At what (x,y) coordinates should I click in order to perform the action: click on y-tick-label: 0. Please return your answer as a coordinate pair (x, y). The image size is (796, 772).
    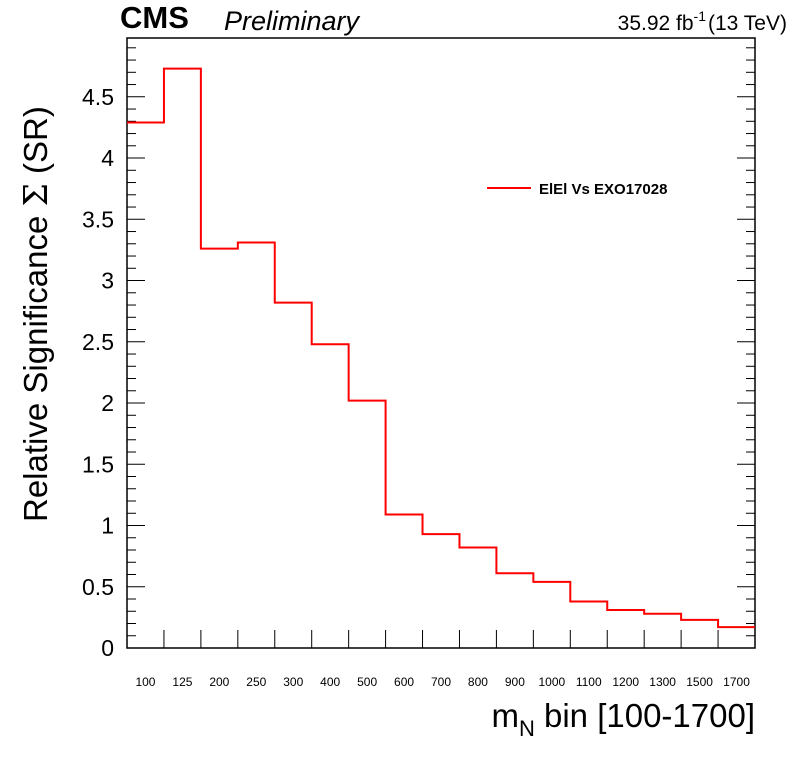
    Looking at the image, I should click on (107, 648).